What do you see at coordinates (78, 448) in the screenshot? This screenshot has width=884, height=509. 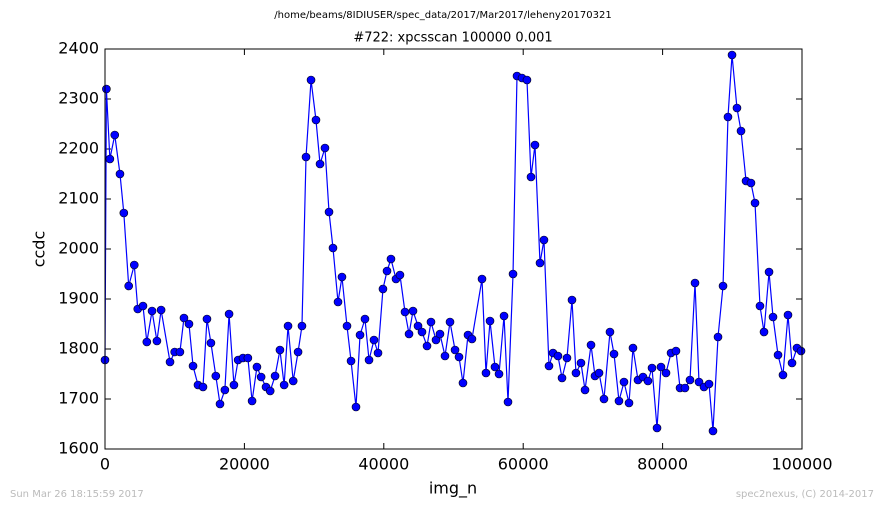 I see `y-tick-label: 1600` at bounding box center [78, 448].